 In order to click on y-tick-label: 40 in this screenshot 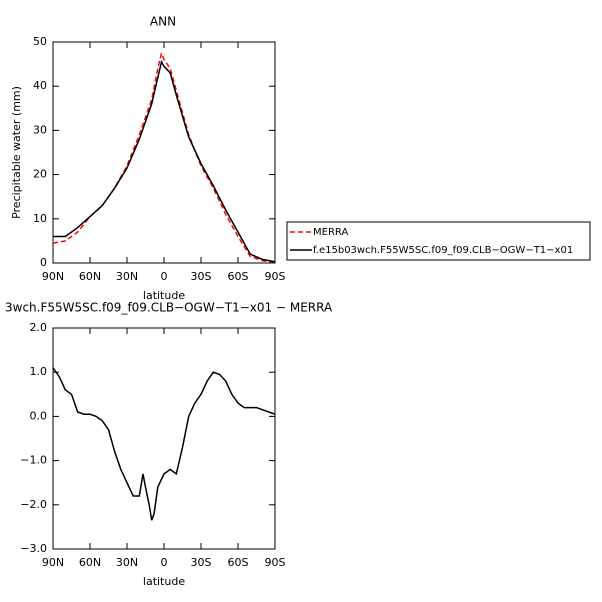, I will do `click(40, 85)`.